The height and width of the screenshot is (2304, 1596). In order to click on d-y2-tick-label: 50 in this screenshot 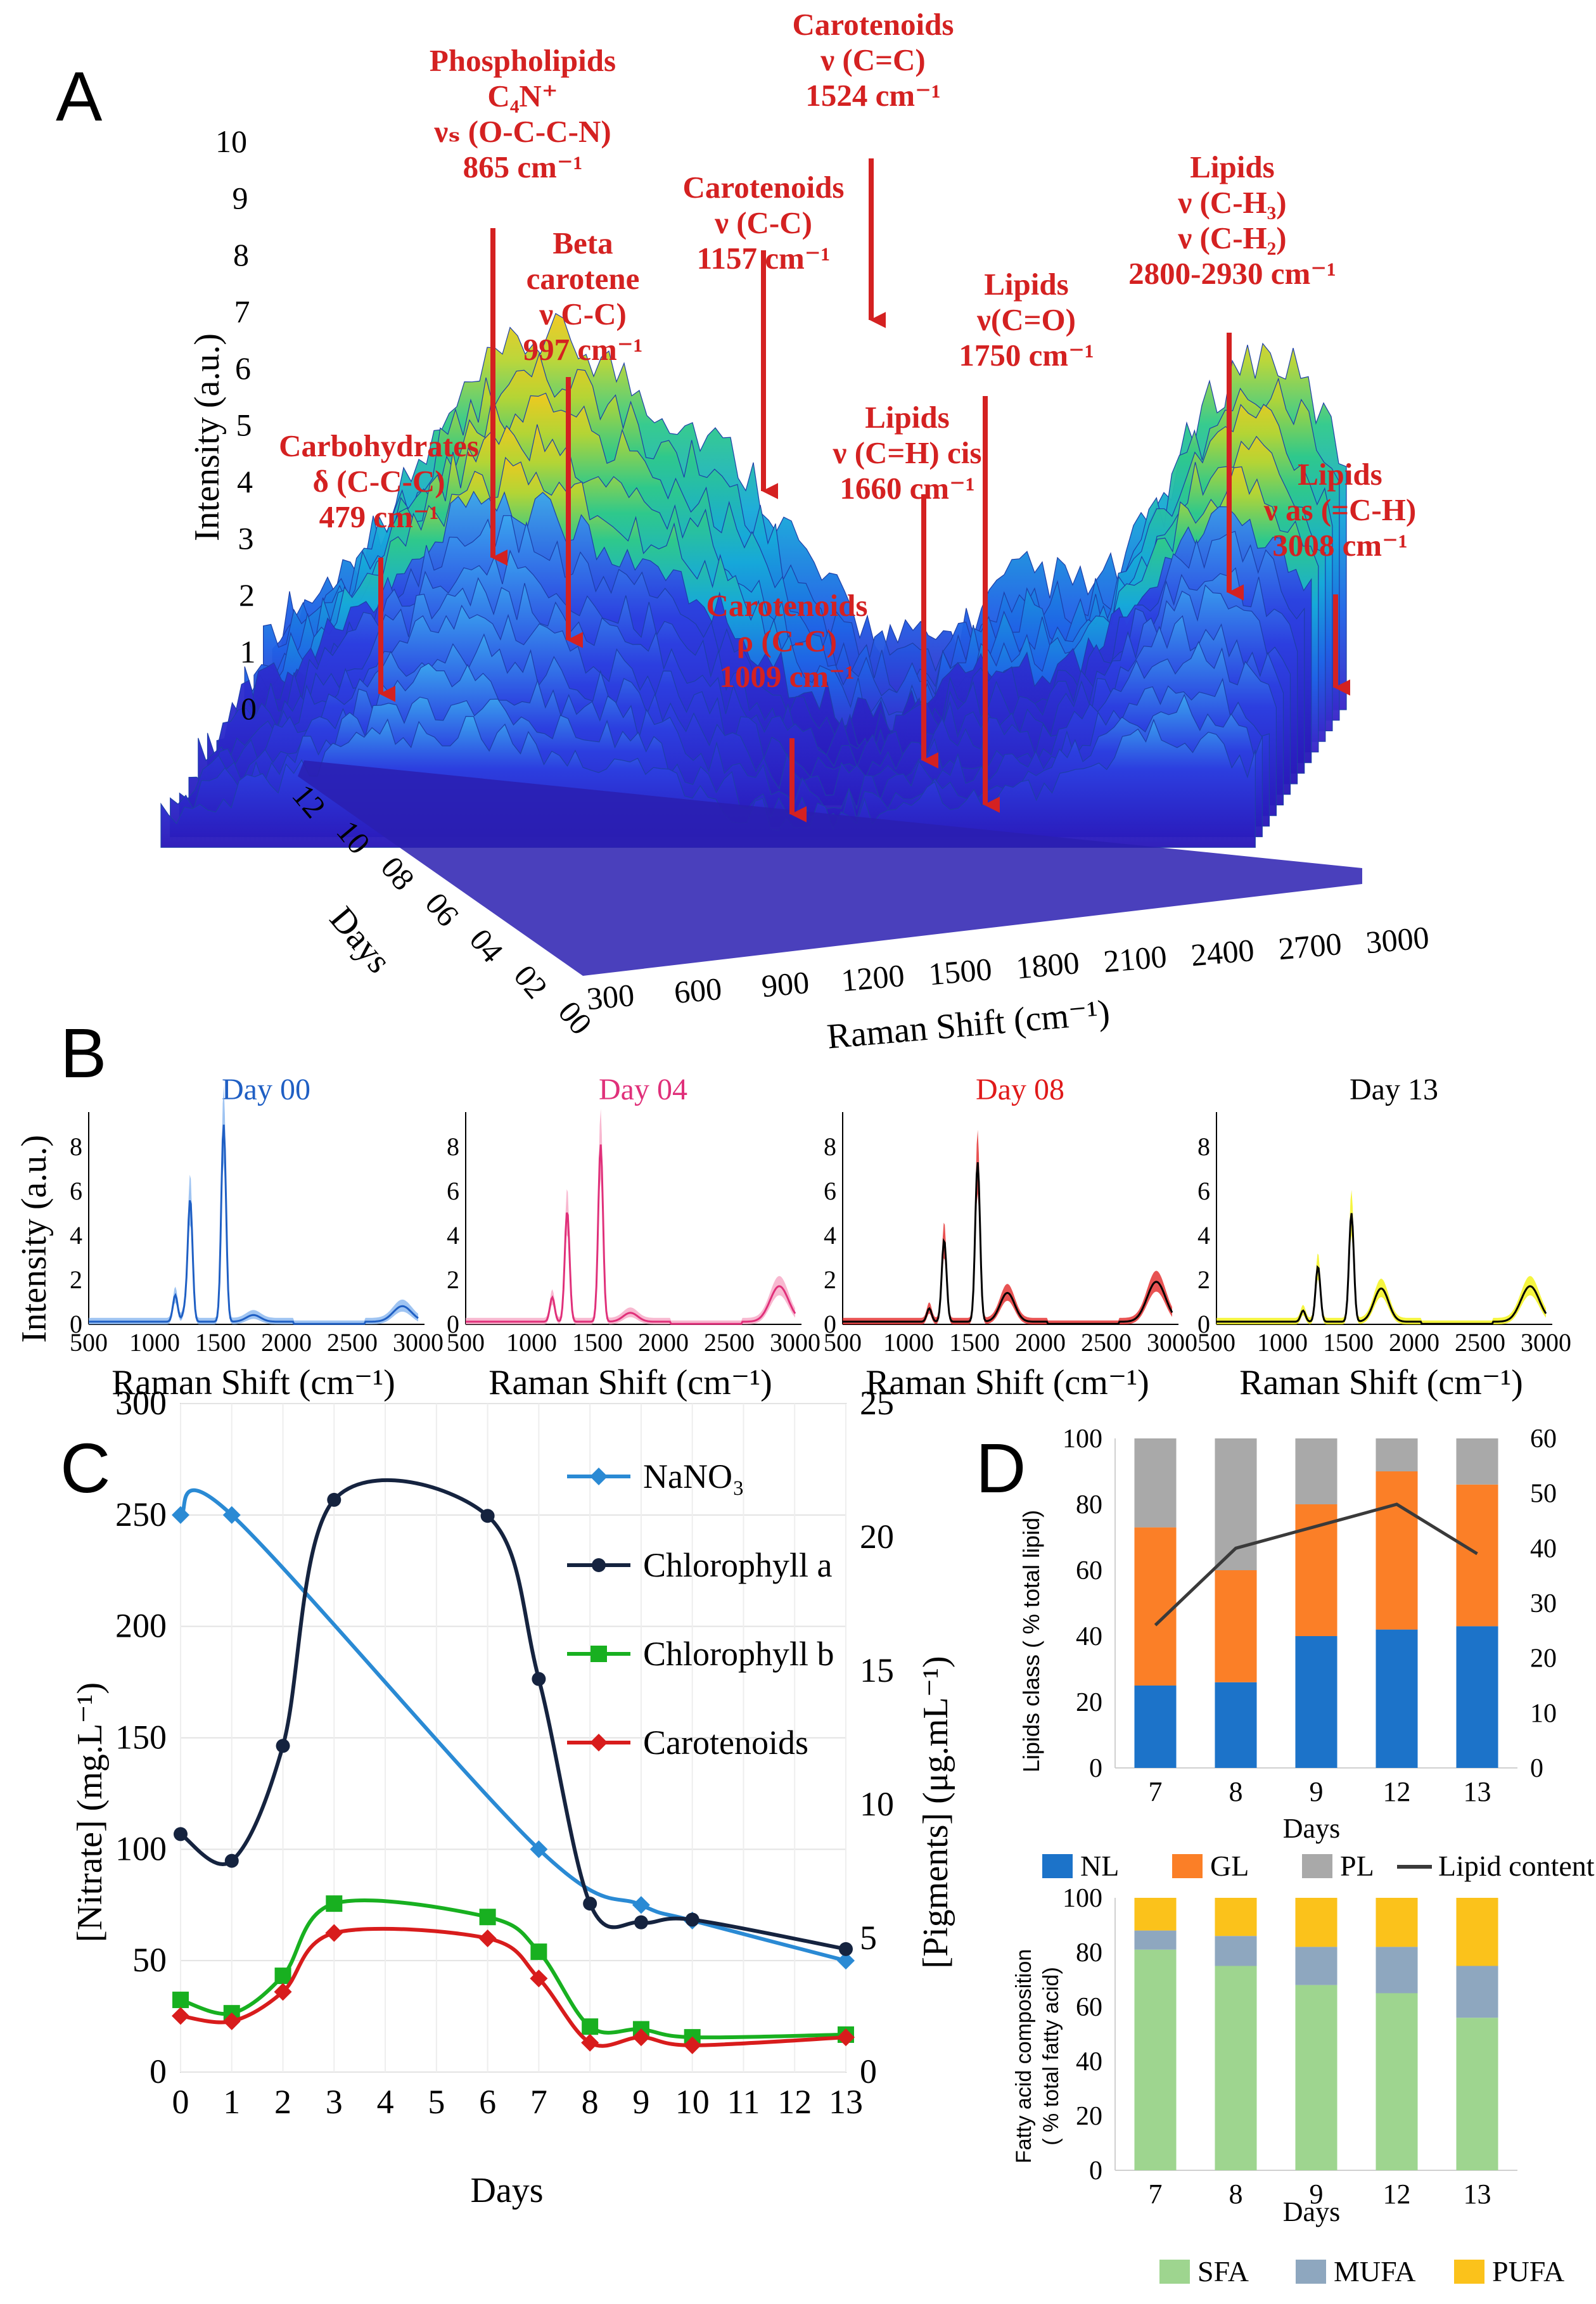, I will do `click(1544, 1494)`.